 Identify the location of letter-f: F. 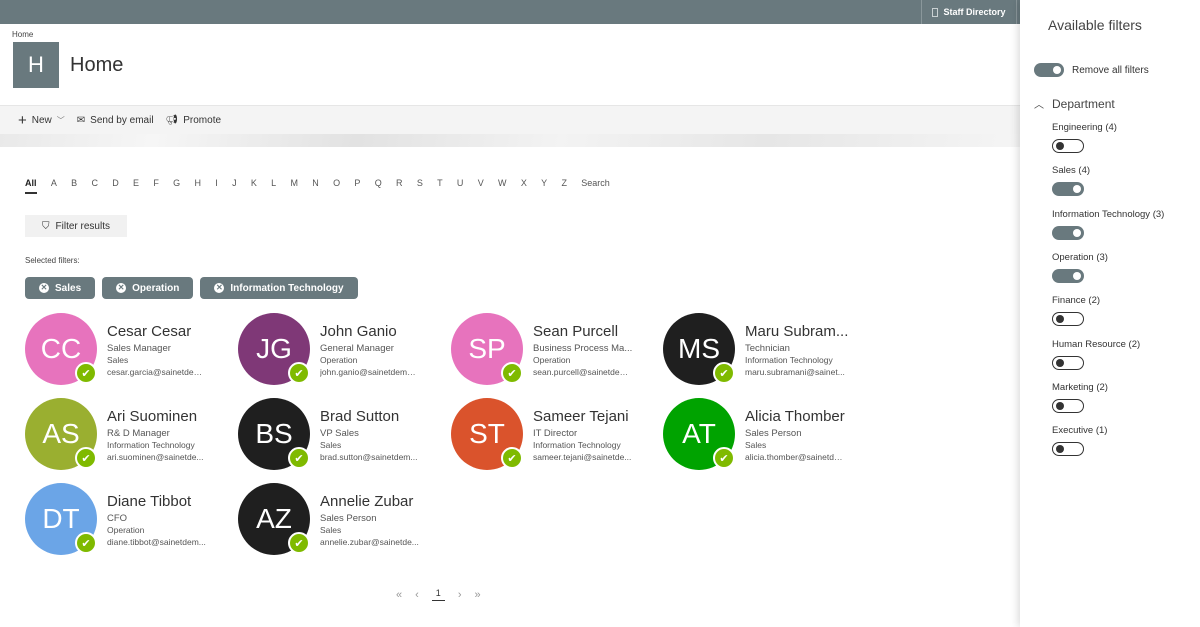
(156, 183).